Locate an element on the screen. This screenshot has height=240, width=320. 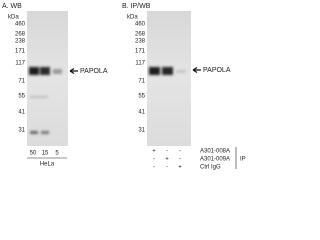
blot-b is located at coordinates (169, 78).